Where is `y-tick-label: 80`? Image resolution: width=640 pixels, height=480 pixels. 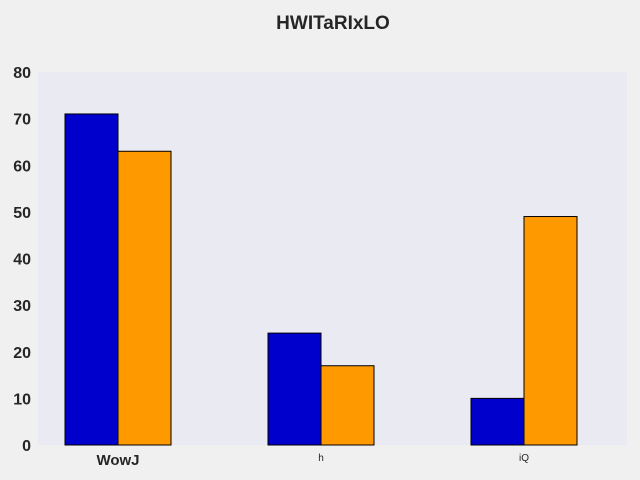 y-tick-label: 80 is located at coordinates (22, 73).